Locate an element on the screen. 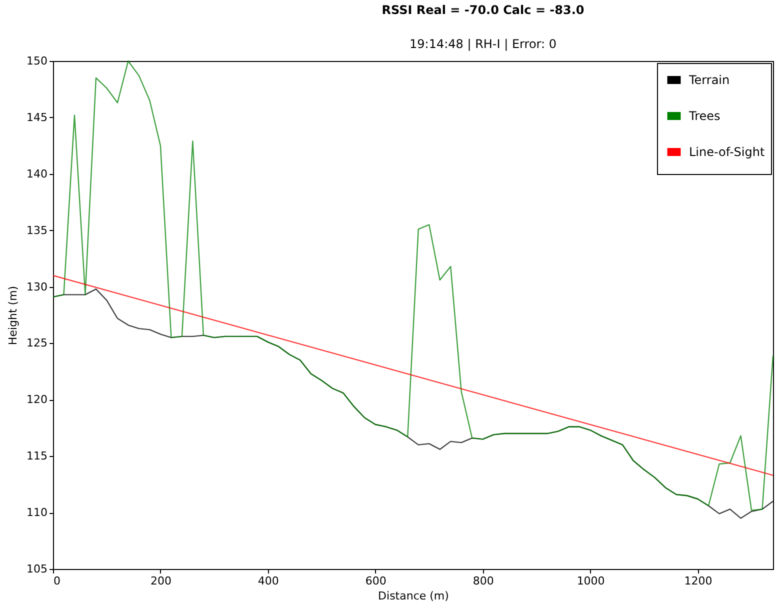 The height and width of the screenshot is (603, 784). y-tick-label: 120 is located at coordinates (37, 399).